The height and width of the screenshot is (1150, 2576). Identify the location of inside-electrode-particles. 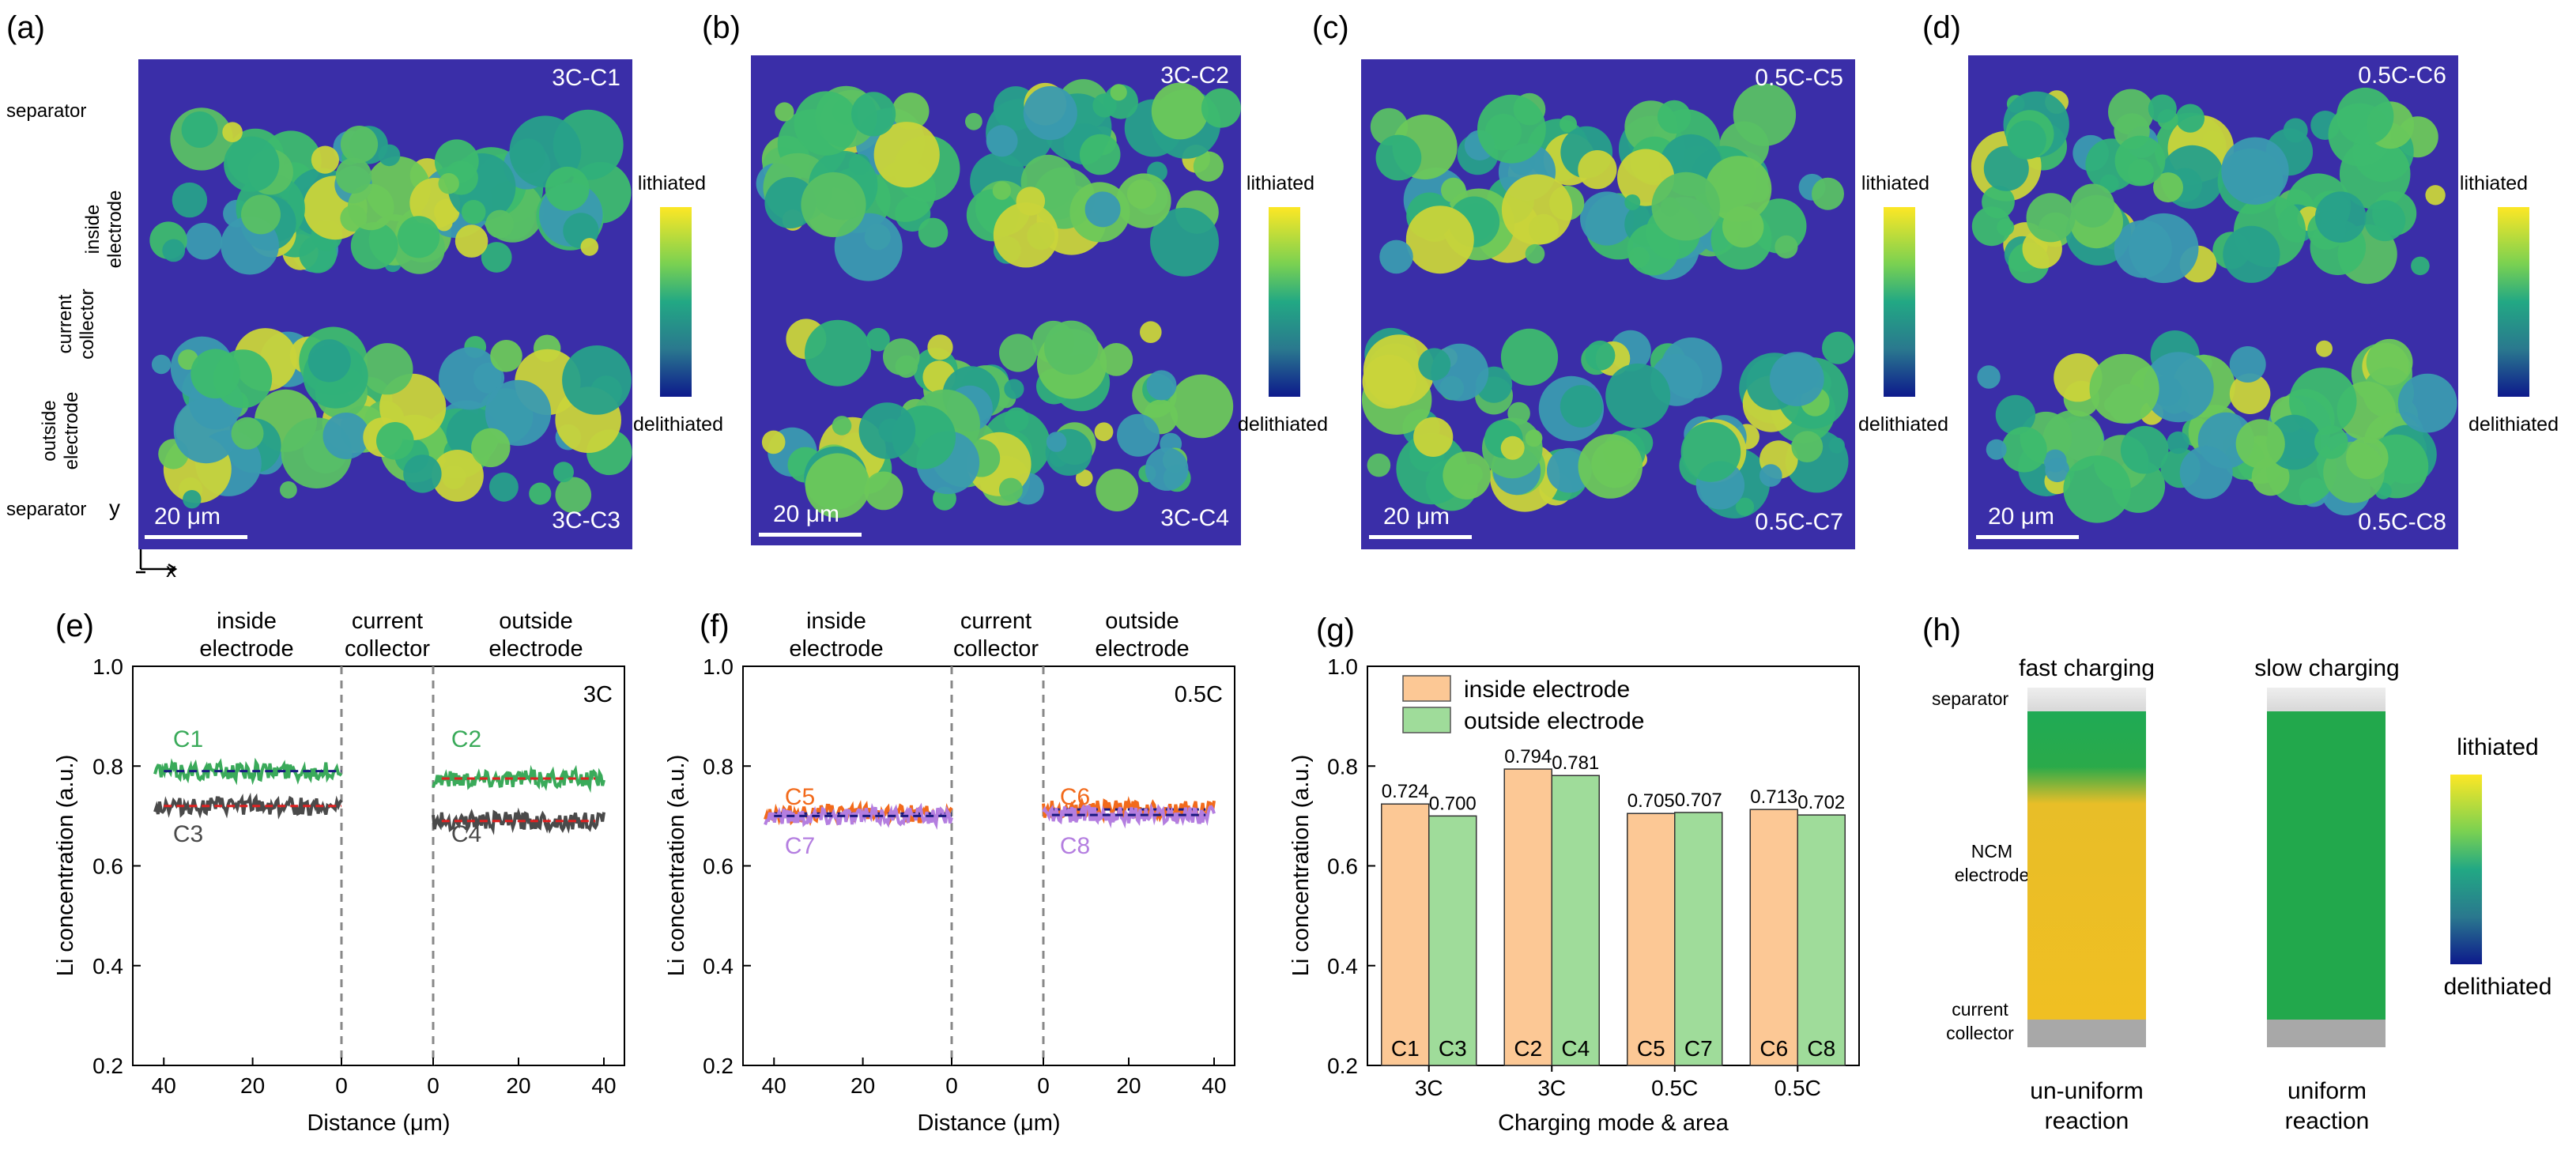
(1607, 182).